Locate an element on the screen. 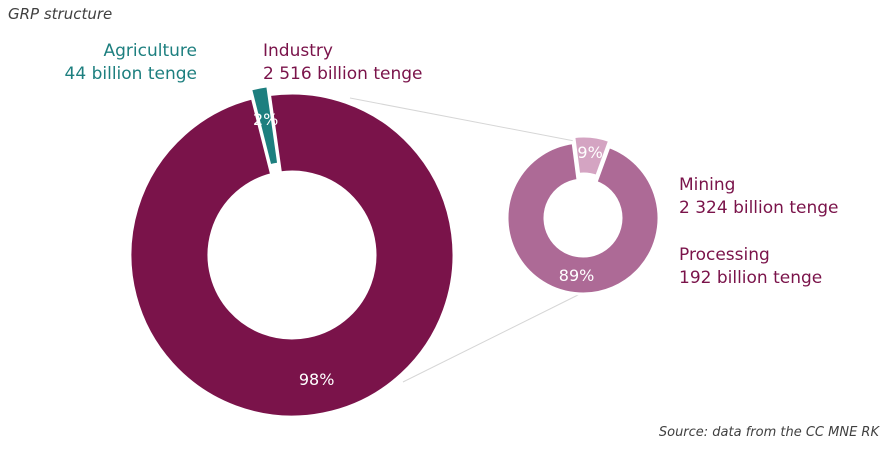 Image resolution: width=890 pixels, height=451 pixels. chart-title: GRP structure is located at coordinates (60, 14).